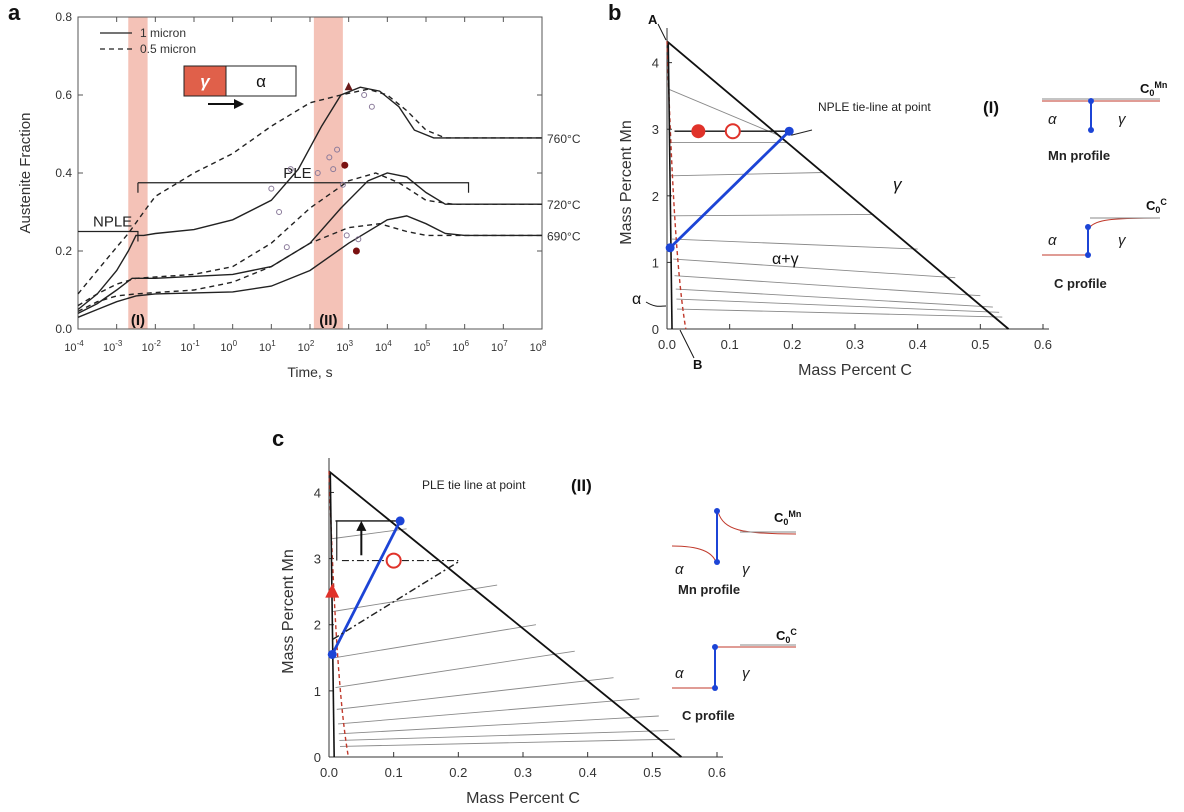 Image resolution: width=1184 pixels, height=812 pixels. I want to click on dashdot-tie-line-c, so click(395, 600).